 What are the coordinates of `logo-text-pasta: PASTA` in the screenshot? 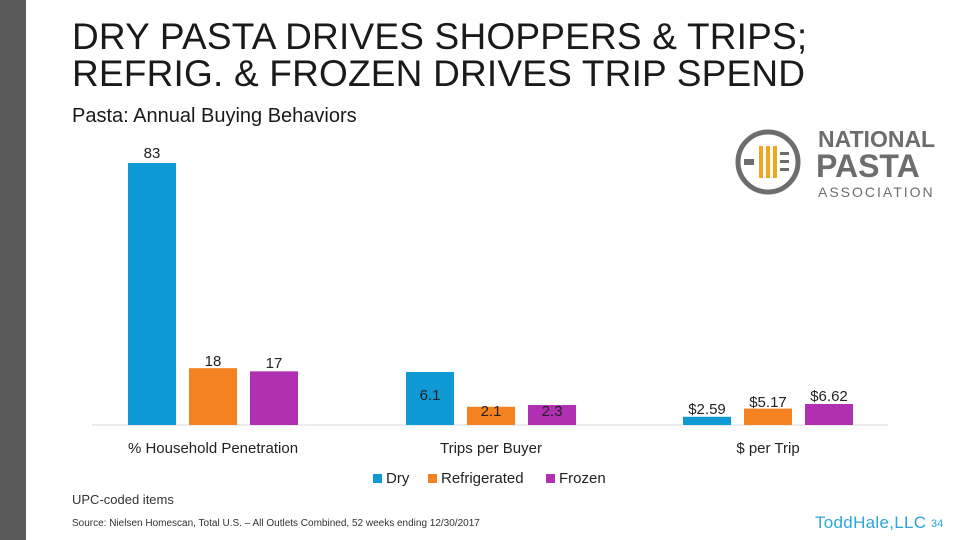 It's located at (868, 166).